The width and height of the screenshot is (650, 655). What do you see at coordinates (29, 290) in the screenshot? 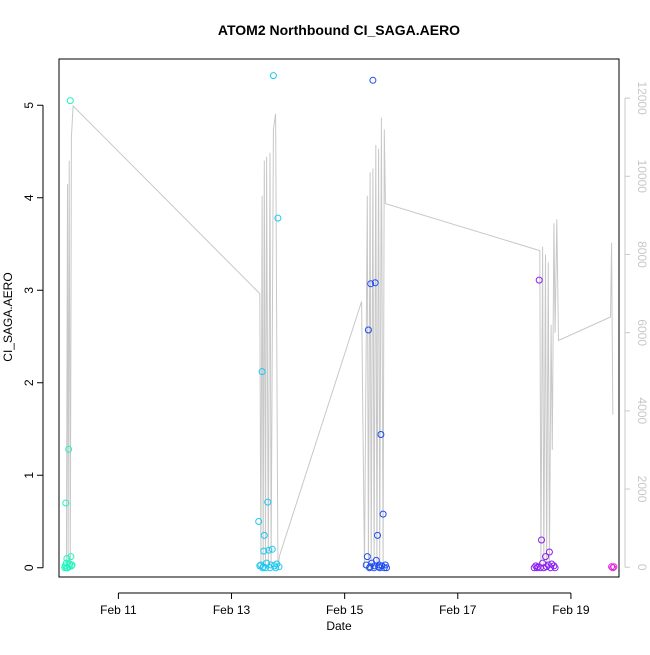
I see `y-left-tick-label: 3` at bounding box center [29, 290].